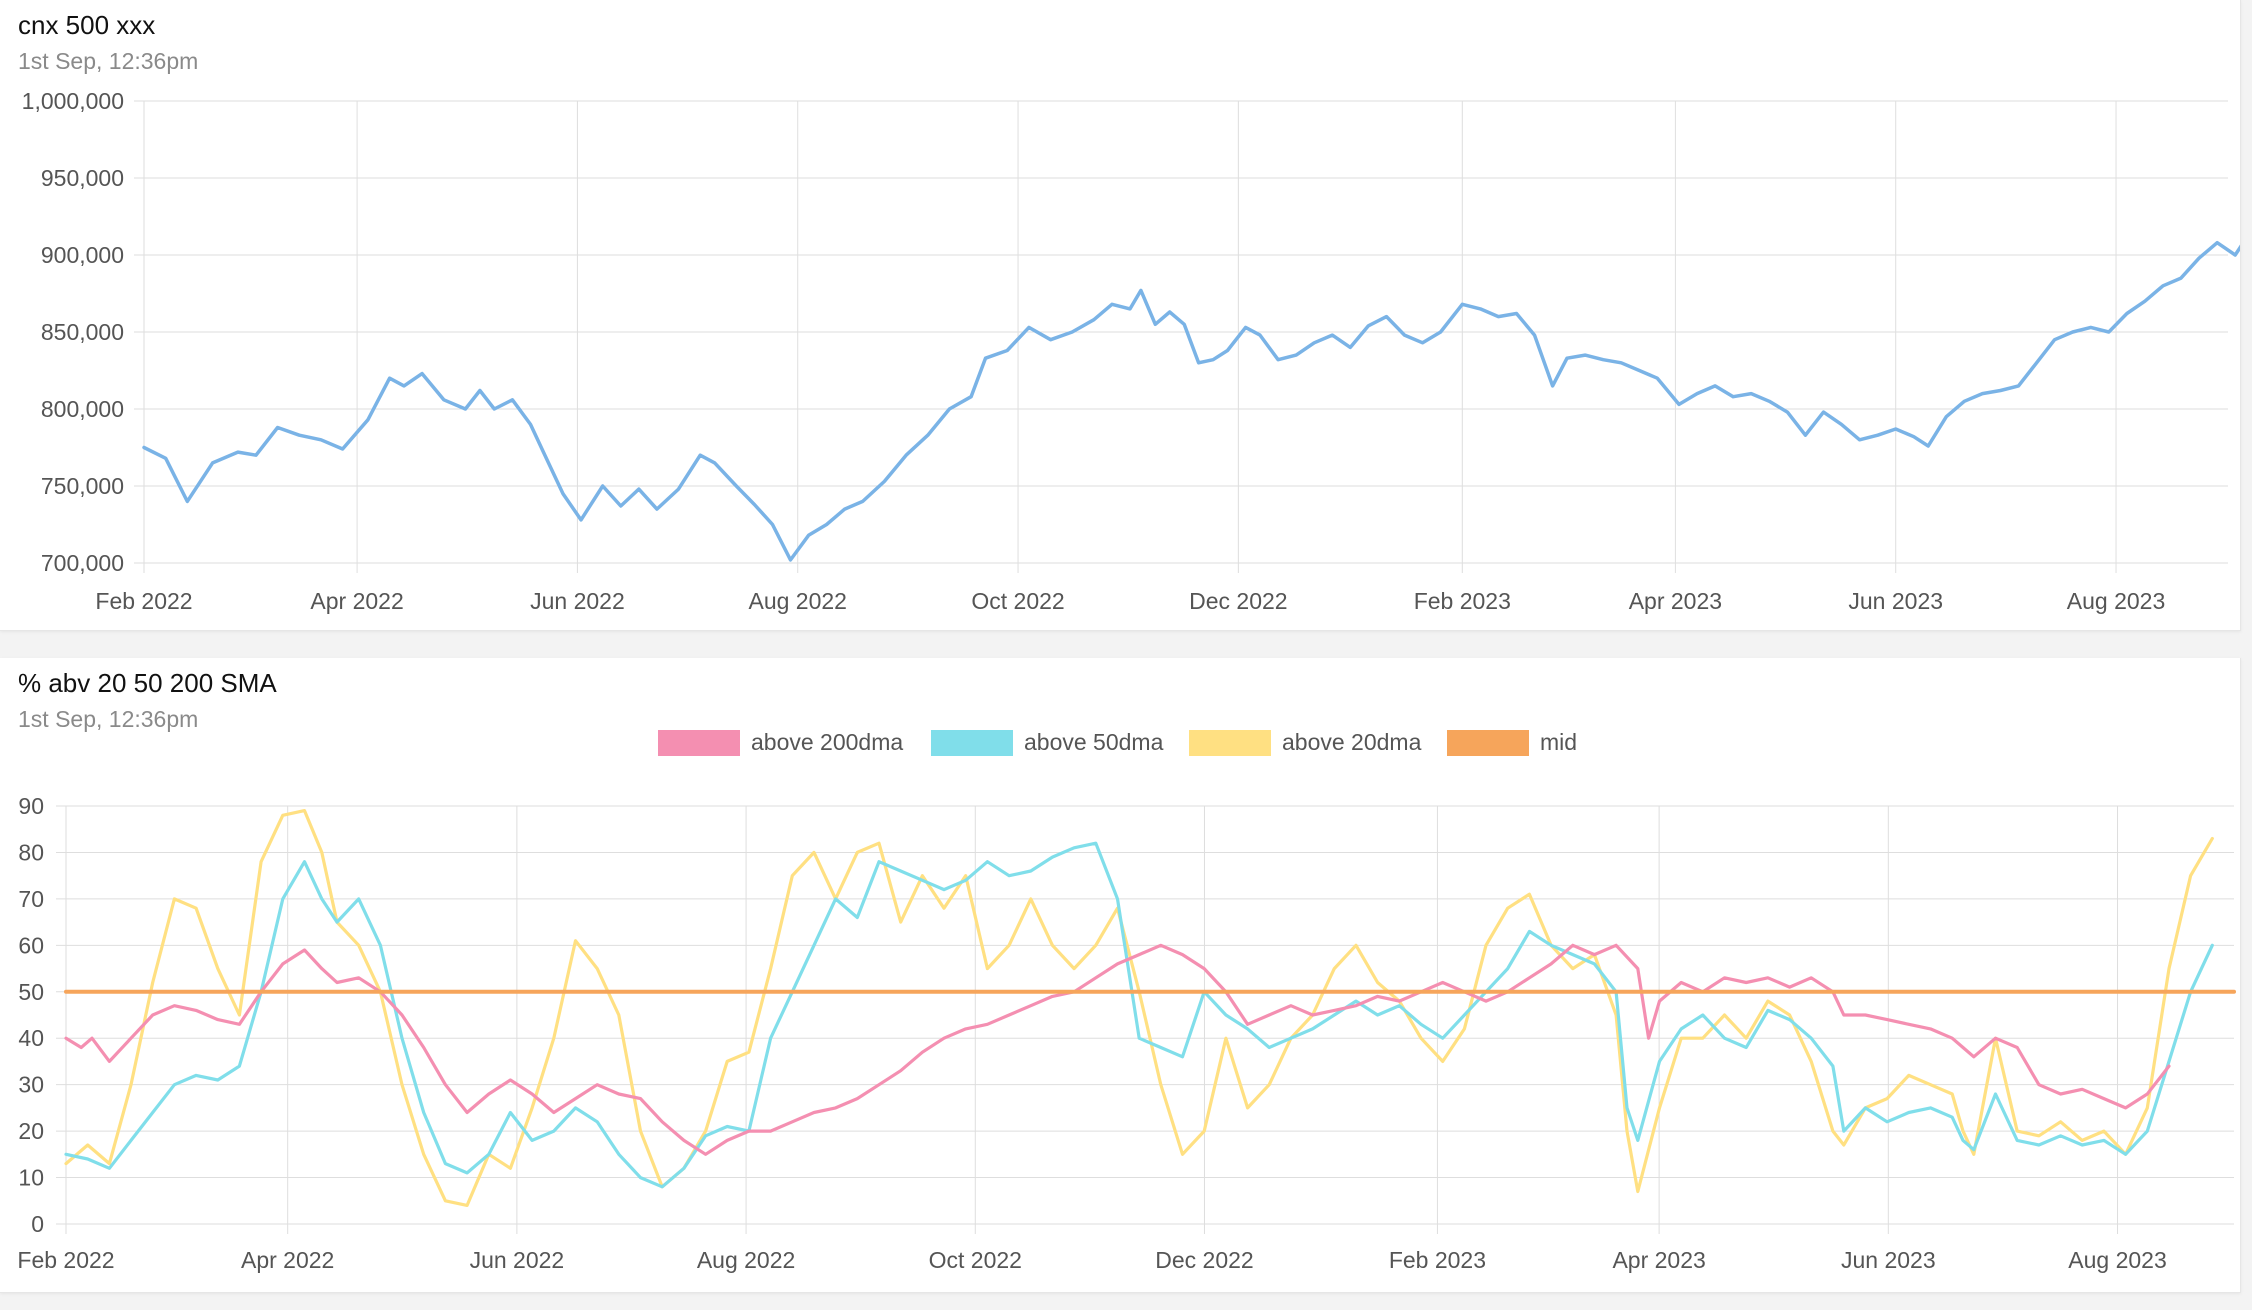  I want to click on price-y-tick-label: 850,000, so click(82, 332).